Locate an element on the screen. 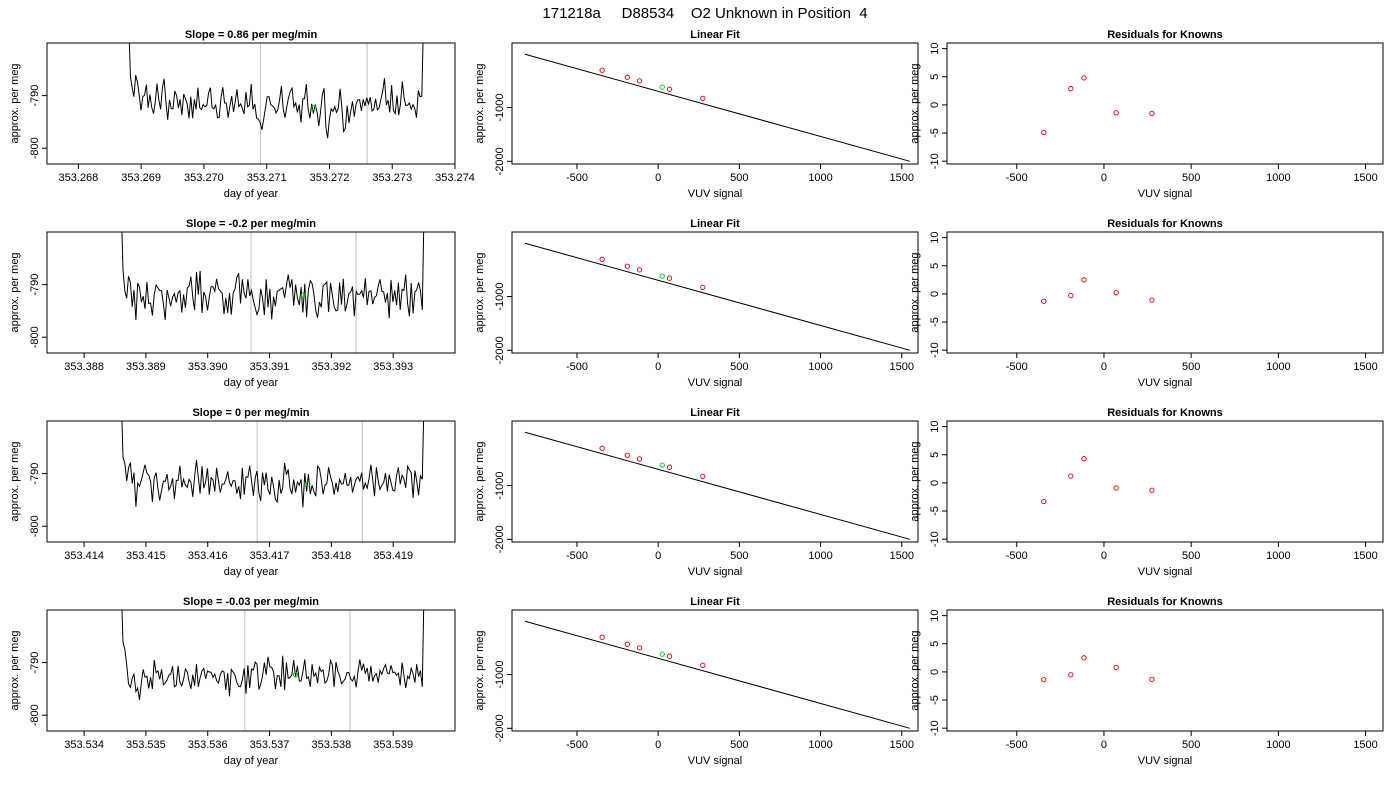 This screenshot has height=800, width=1400. x-tick-label: 353.271 is located at coordinates (267, 178).